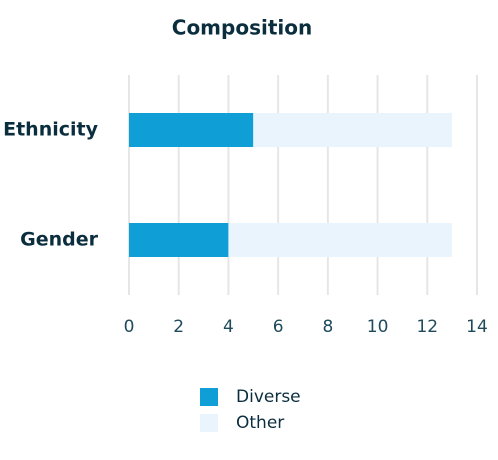  What do you see at coordinates (59, 240) in the screenshot?
I see `y-tick-label: Gender` at bounding box center [59, 240].